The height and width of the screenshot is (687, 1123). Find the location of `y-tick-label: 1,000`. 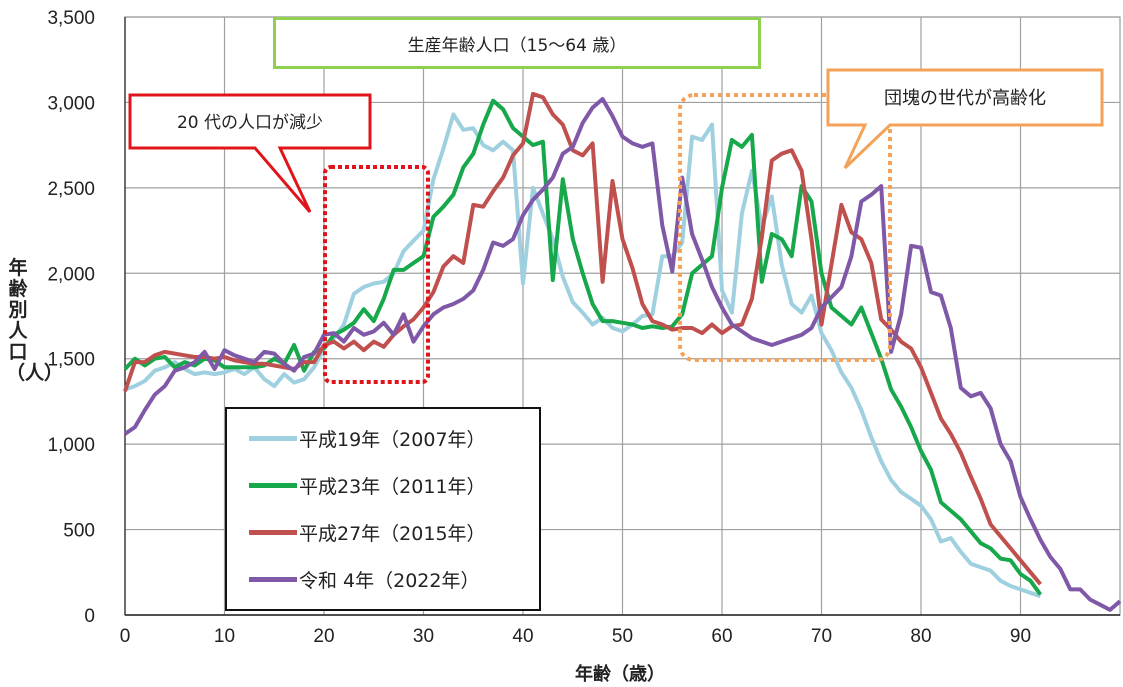

y-tick-label: 1,000 is located at coordinates (71, 445).